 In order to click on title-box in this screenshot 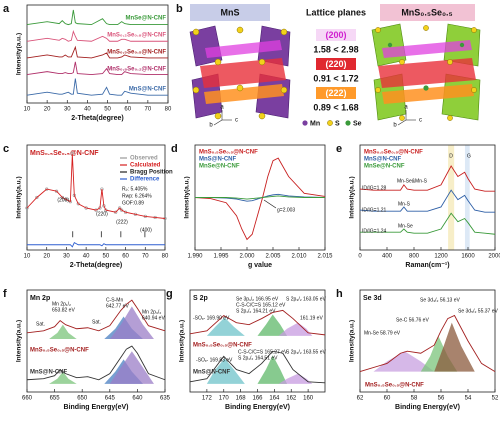, I will do `click(427, 12)`.